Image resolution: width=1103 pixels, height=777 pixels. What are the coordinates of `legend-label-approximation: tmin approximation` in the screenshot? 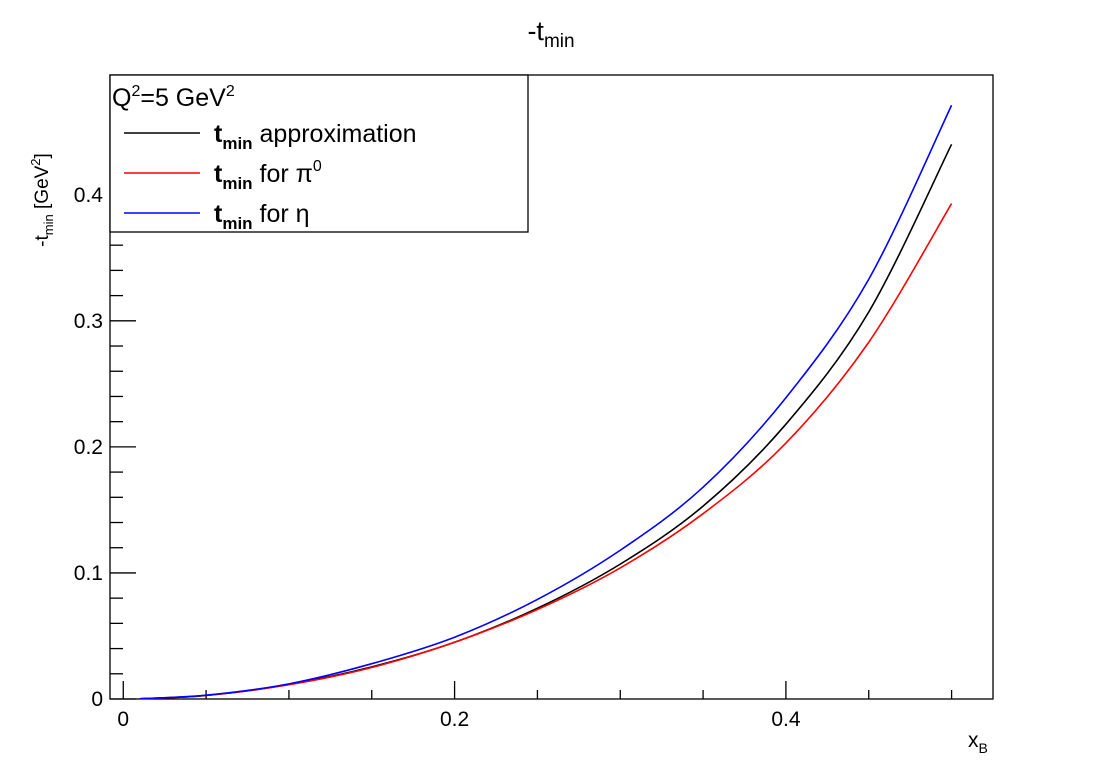 It's located at (315, 136).